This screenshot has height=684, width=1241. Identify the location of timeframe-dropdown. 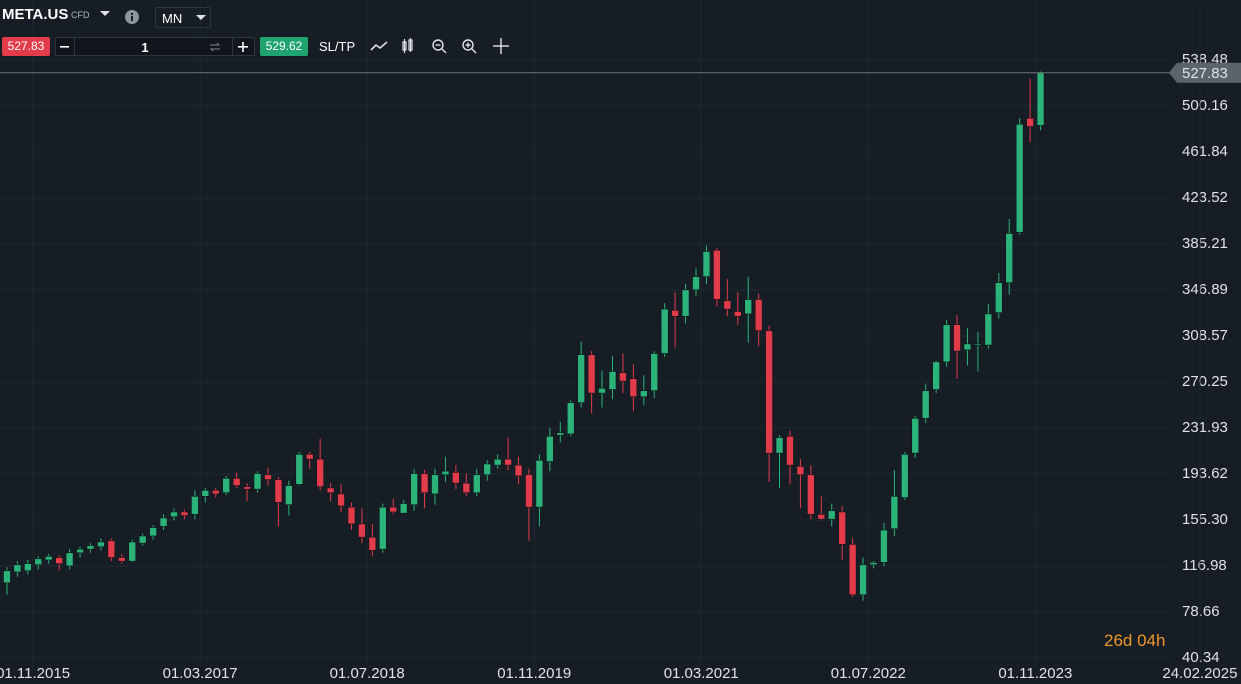
(201, 17).